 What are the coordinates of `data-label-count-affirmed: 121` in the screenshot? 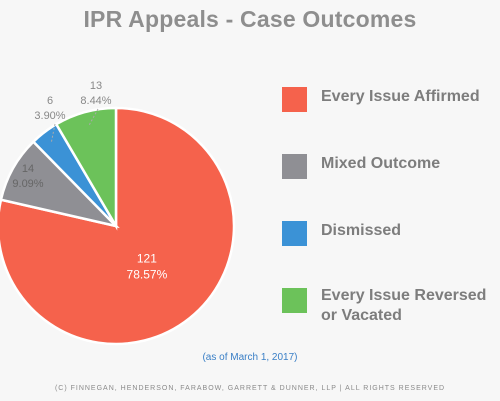 It's located at (147, 259).